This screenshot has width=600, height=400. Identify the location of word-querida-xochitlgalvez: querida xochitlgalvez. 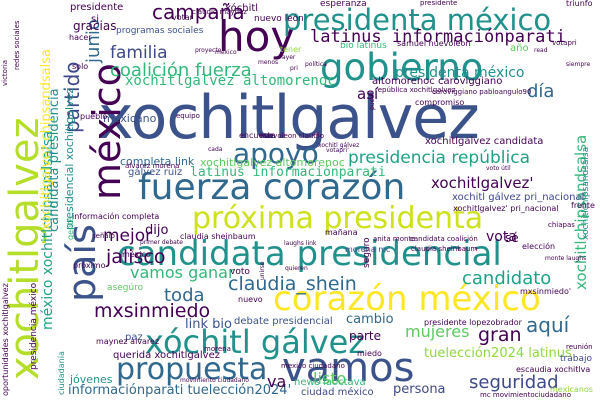
(166, 355).